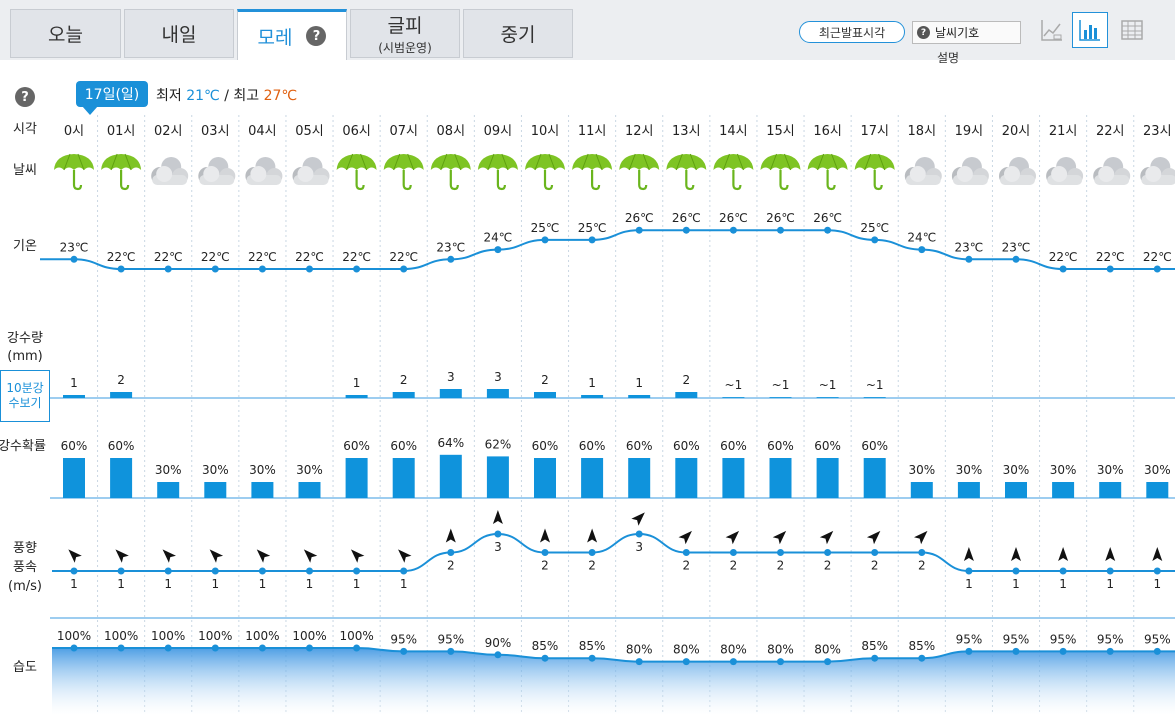 The height and width of the screenshot is (715, 1175). What do you see at coordinates (1052, 30) in the screenshot?
I see `line-chart-view-icon` at bounding box center [1052, 30].